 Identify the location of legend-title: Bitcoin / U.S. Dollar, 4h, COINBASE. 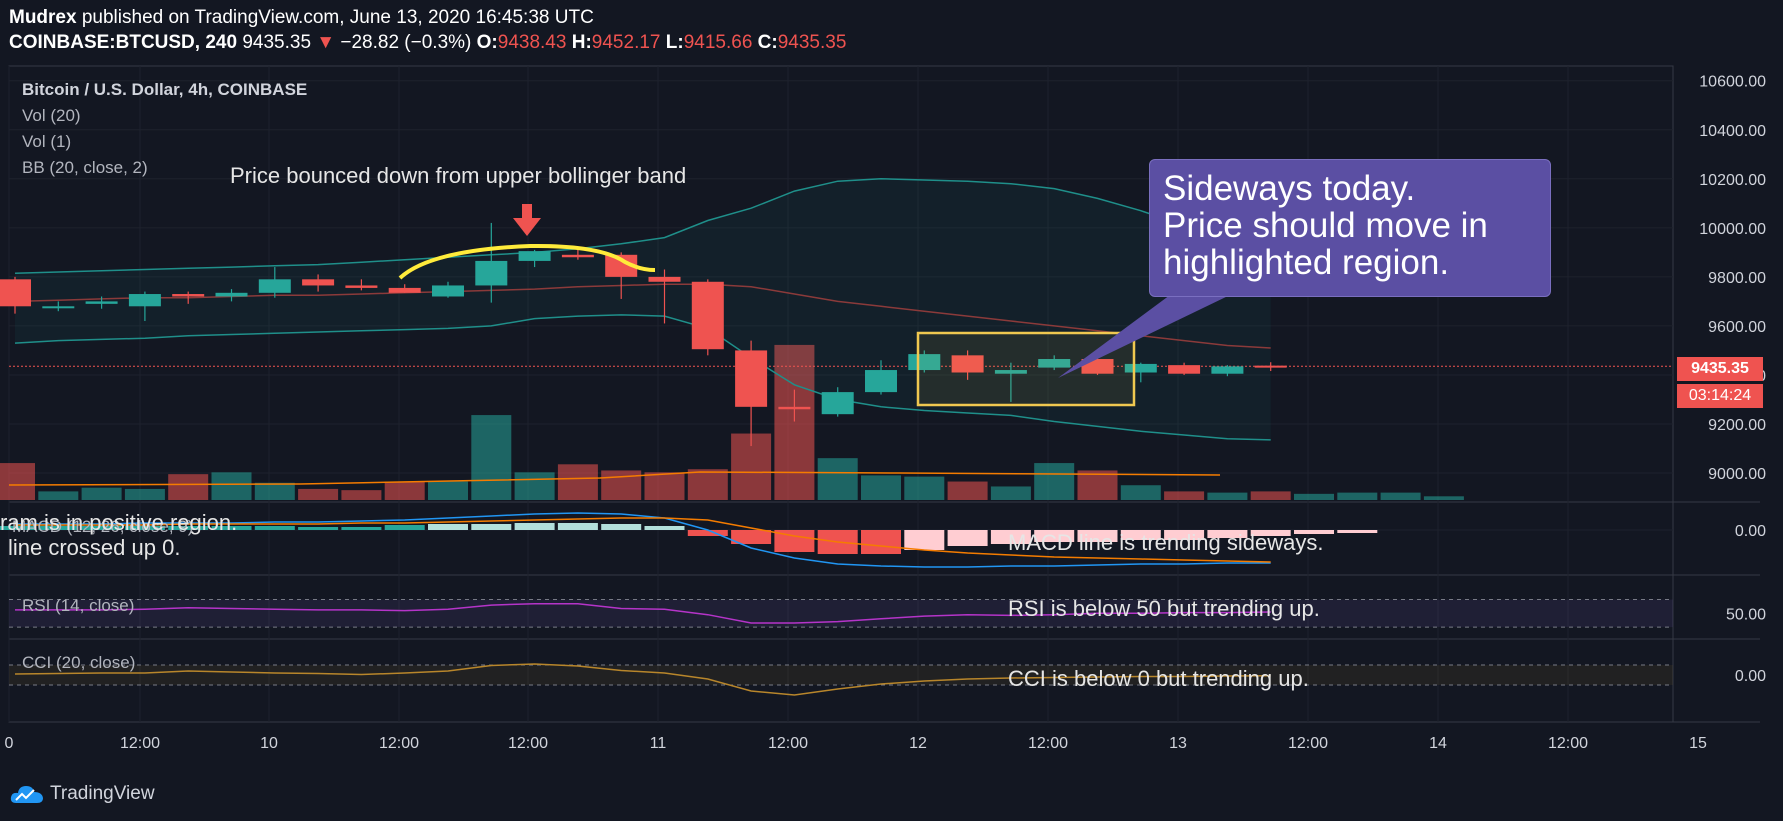
(165, 89).